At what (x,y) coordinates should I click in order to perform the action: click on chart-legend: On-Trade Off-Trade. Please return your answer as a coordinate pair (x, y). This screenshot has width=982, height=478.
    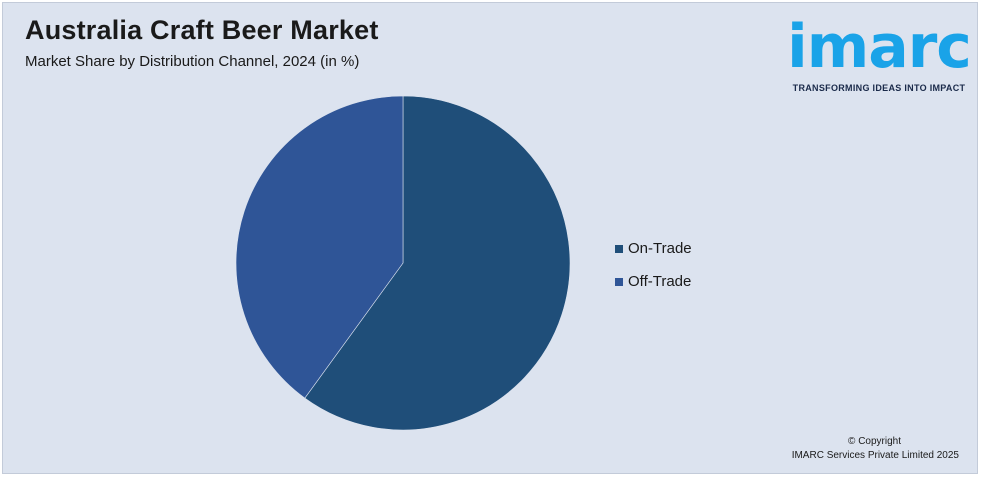
    Looking at the image, I should click on (653, 265).